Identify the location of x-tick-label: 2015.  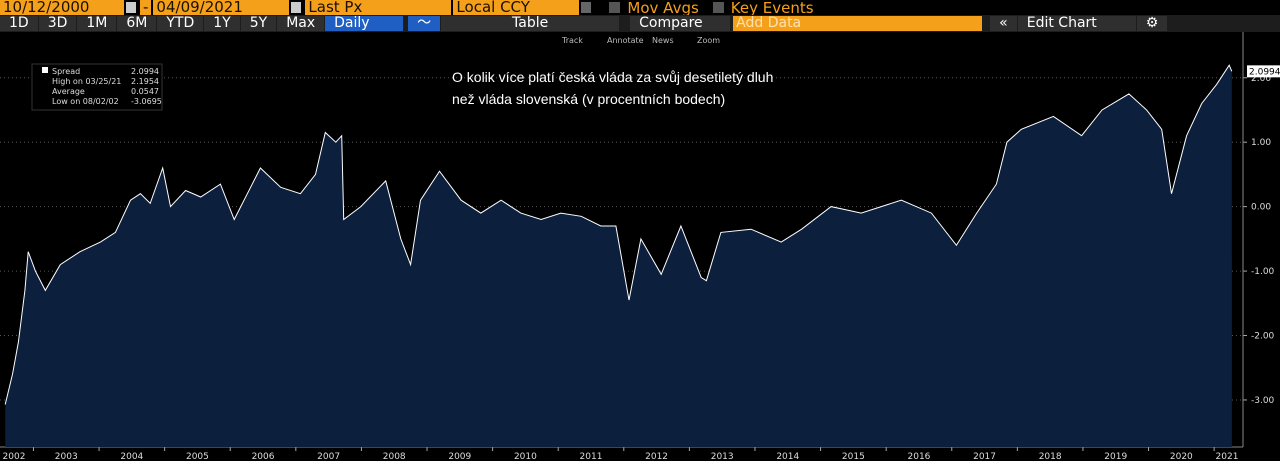
(853, 456).